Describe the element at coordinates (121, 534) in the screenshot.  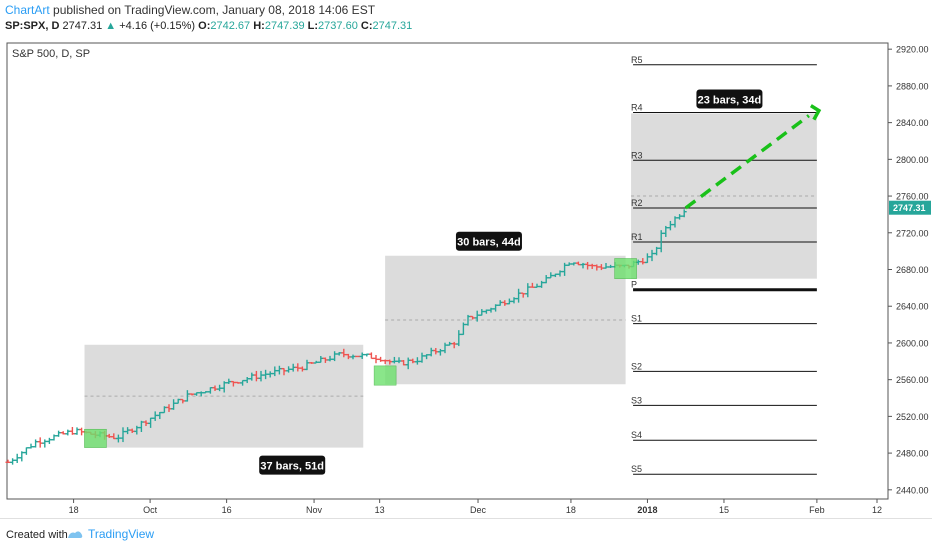
I see `tradingview-label: TradingView` at that location.